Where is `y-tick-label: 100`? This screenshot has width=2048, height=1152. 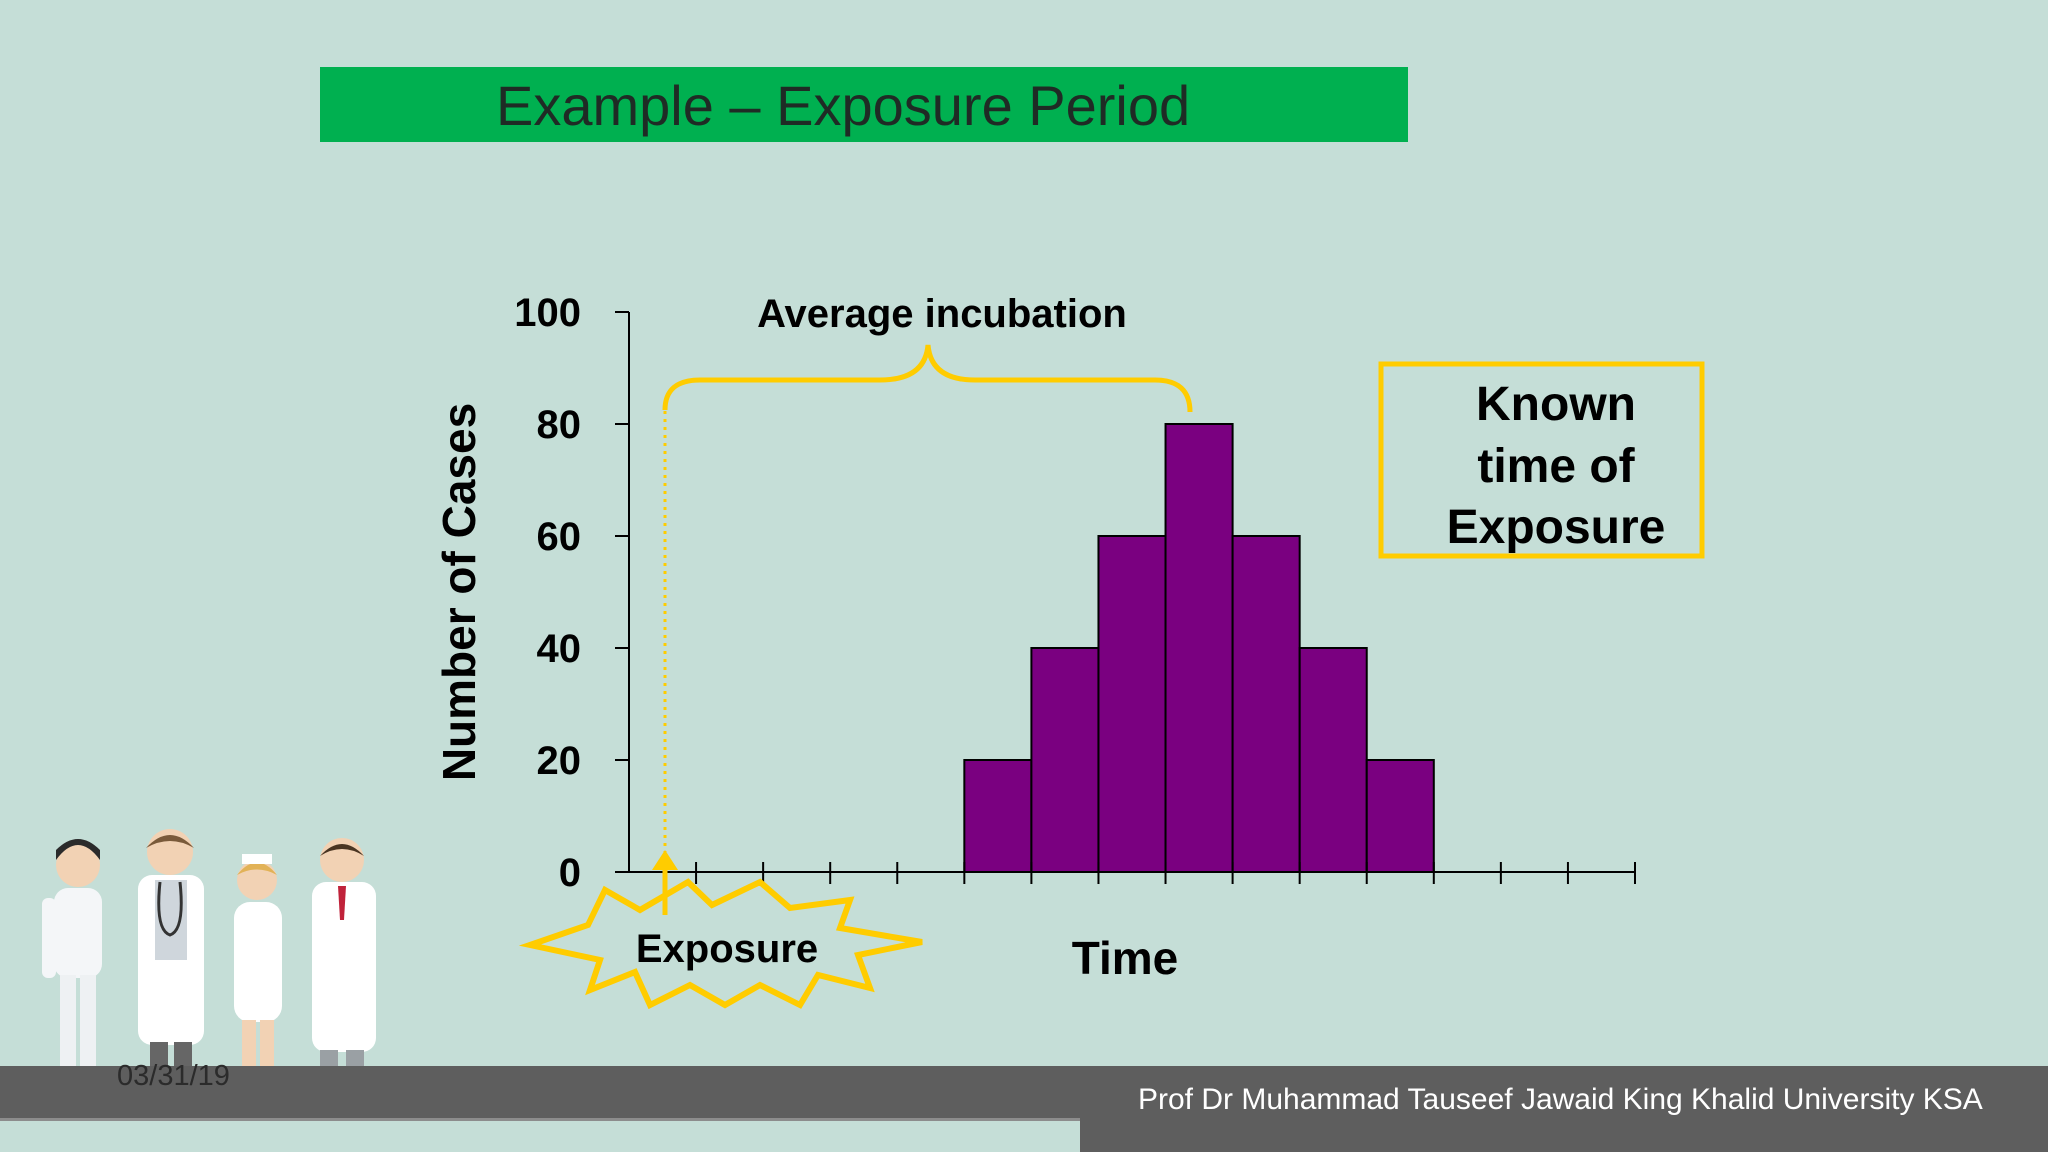 y-tick-label: 100 is located at coordinates (547, 313).